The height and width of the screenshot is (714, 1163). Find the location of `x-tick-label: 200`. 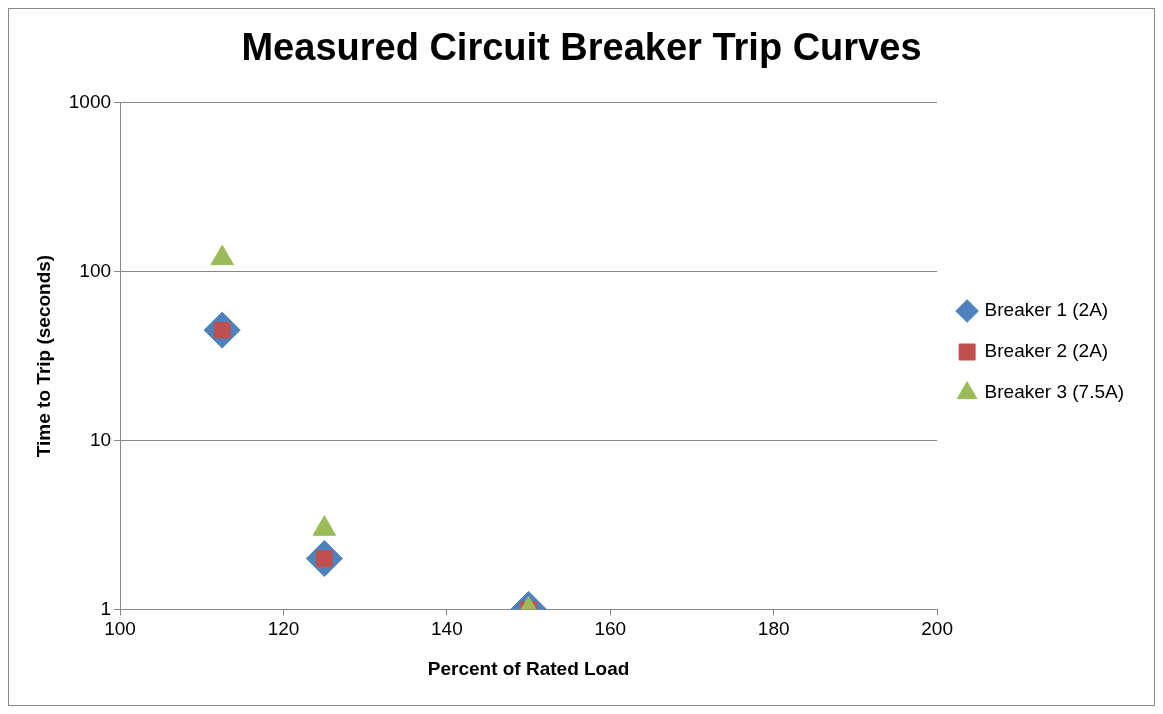

x-tick-label: 200 is located at coordinates (937, 629).